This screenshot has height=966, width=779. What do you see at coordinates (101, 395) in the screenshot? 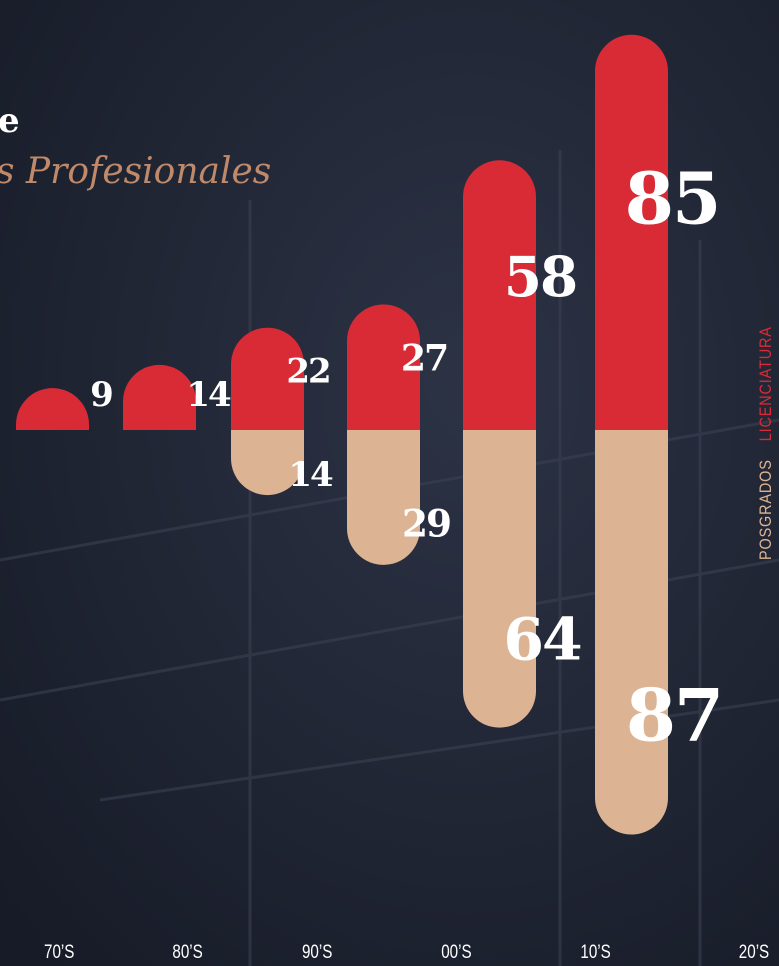
I see `value-label: 9` at bounding box center [101, 395].